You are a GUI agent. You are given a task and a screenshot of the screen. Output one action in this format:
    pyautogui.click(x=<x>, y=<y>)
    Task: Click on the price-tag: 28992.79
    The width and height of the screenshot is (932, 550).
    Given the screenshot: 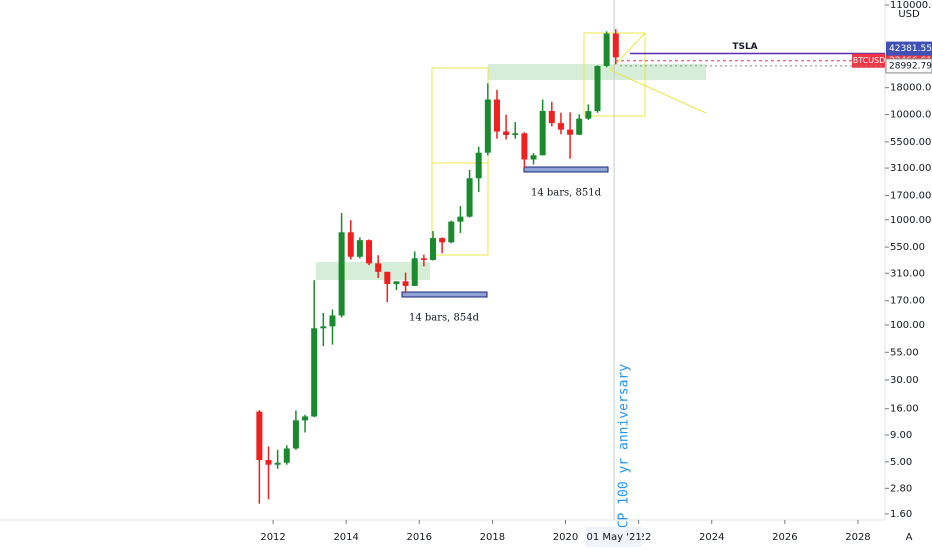 What is the action you would take?
    pyautogui.click(x=910, y=66)
    